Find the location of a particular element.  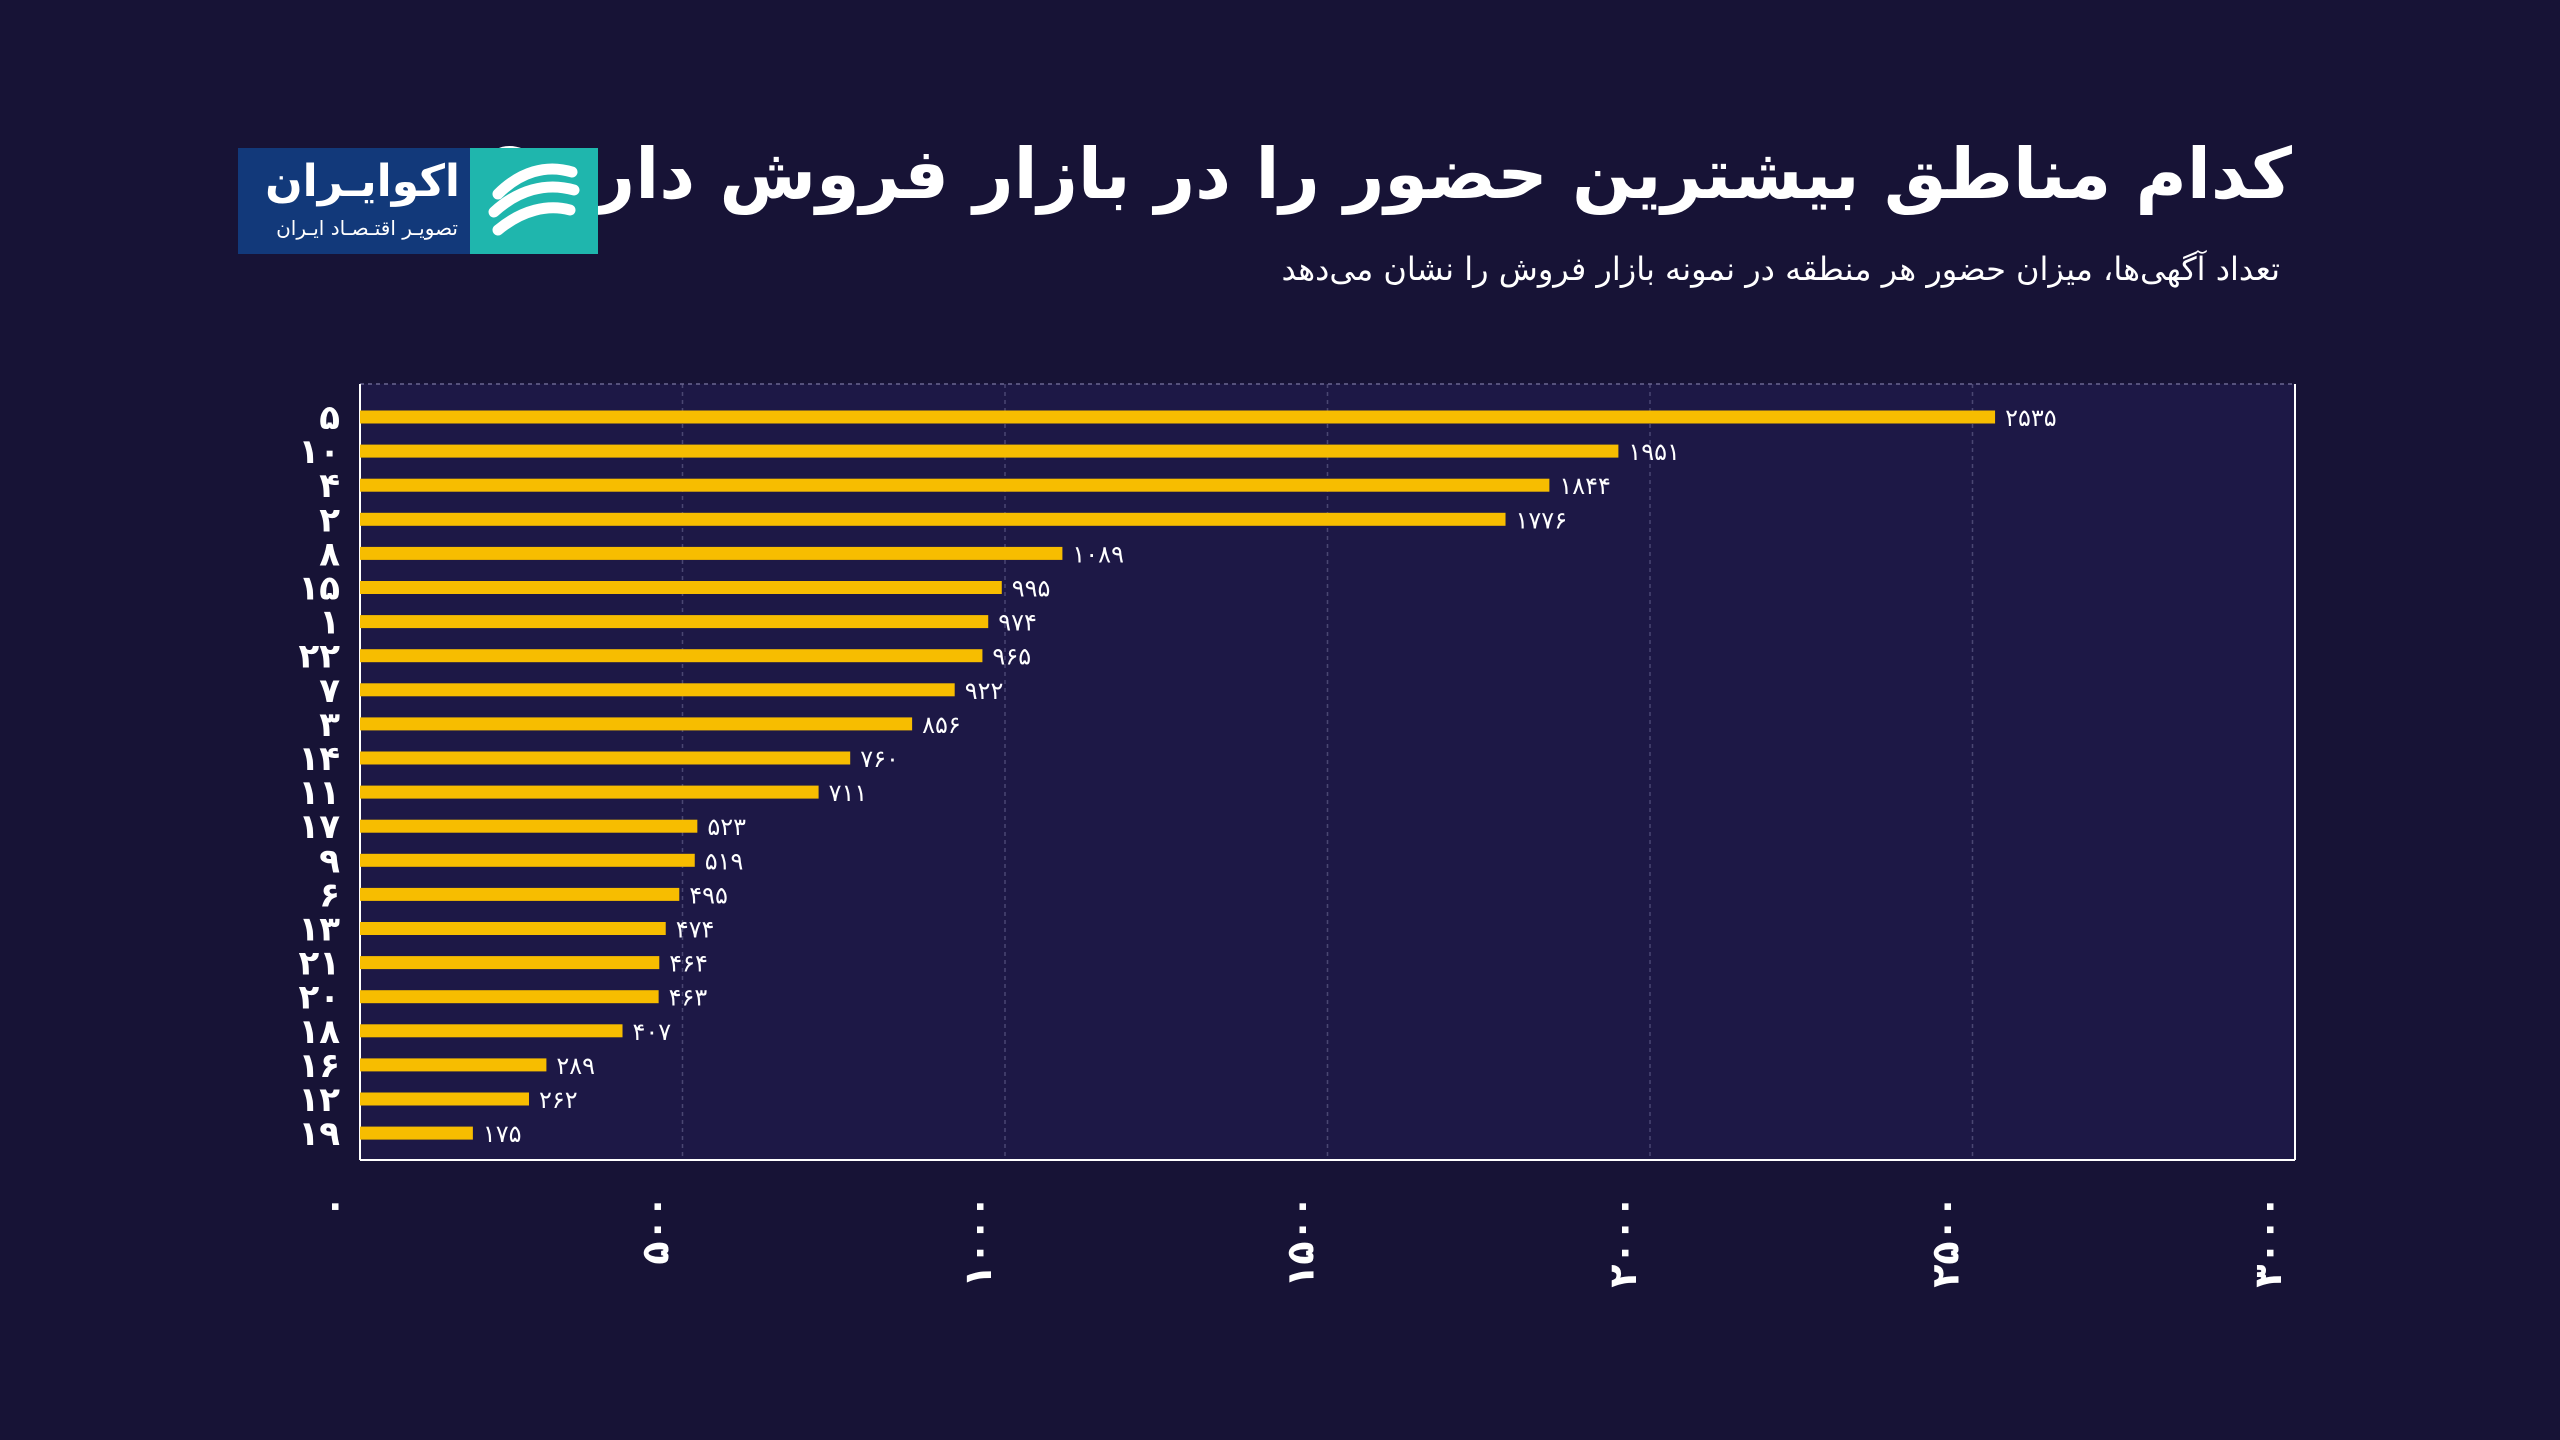

category-label: ۳ is located at coordinates (329, 725).